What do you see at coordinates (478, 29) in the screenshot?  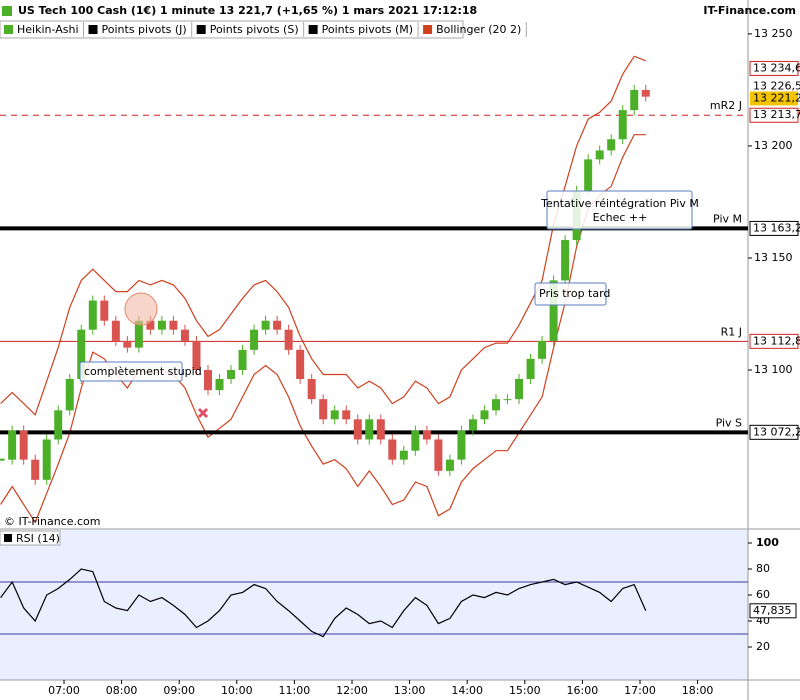 I see `legend-label: Bollinger (20 2)` at bounding box center [478, 29].